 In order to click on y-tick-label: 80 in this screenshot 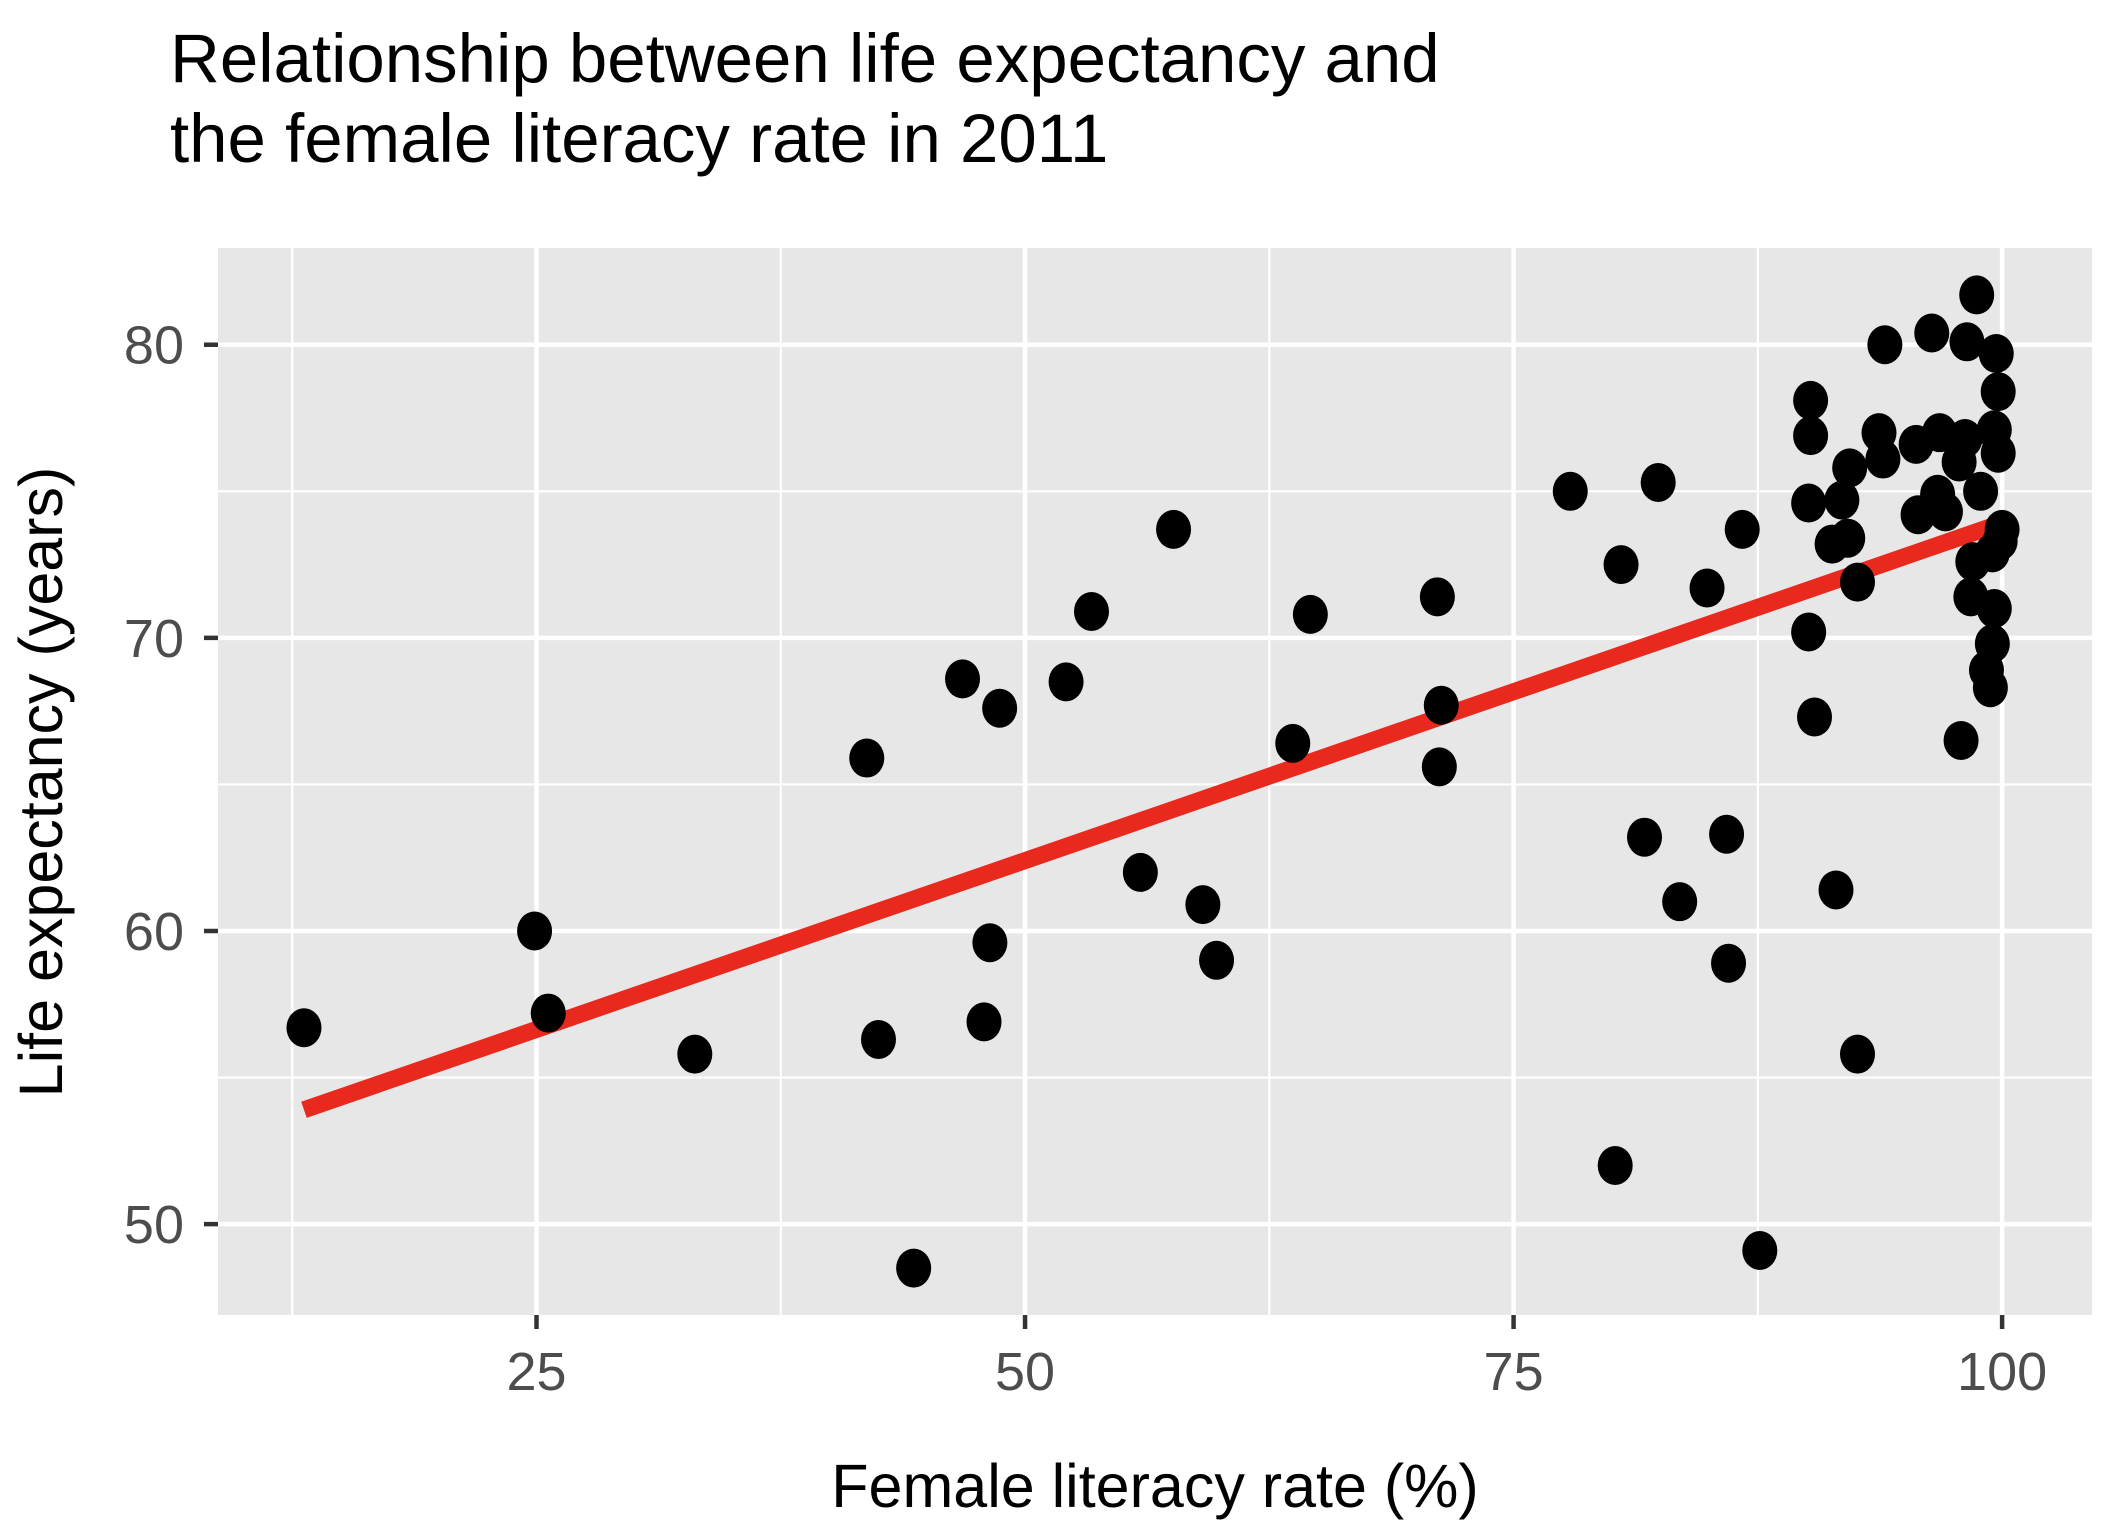, I will do `click(154, 346)`.